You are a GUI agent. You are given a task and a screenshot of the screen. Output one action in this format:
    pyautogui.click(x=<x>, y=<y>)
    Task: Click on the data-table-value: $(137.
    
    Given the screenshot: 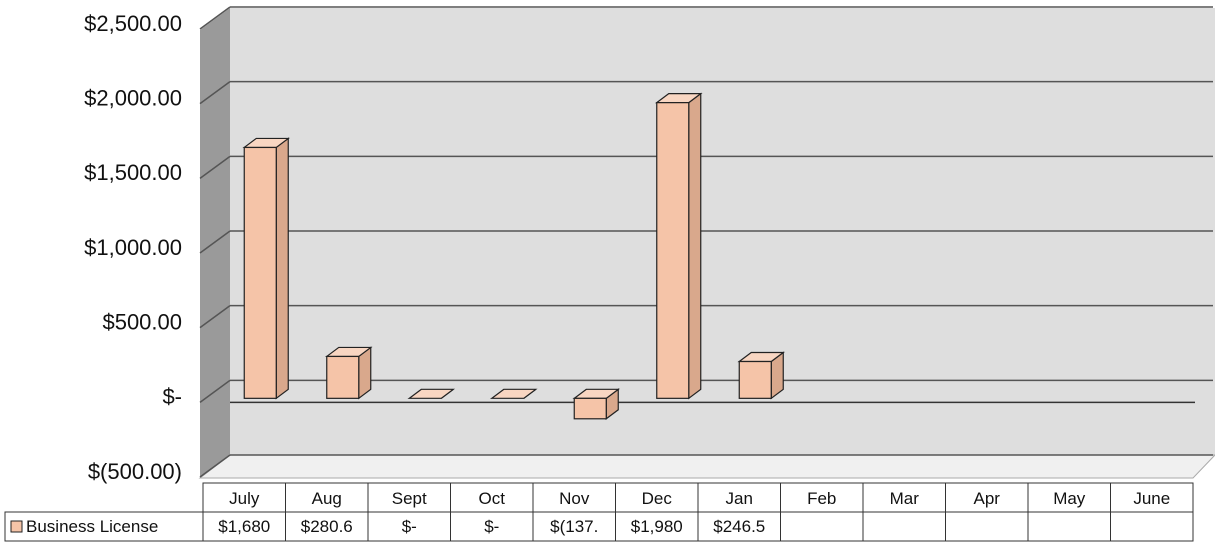 What is the action you would take?
    pyautogui.click(x=574, y=526)
    